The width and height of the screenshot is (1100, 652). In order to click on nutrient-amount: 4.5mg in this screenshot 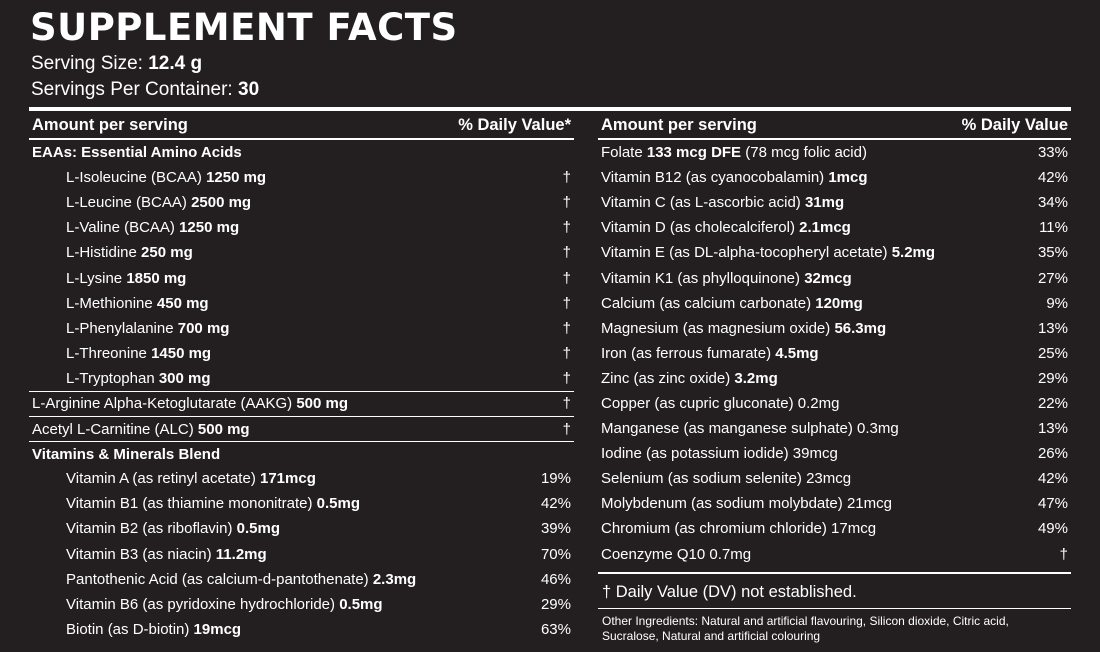, I will do `click(797, 353)`.